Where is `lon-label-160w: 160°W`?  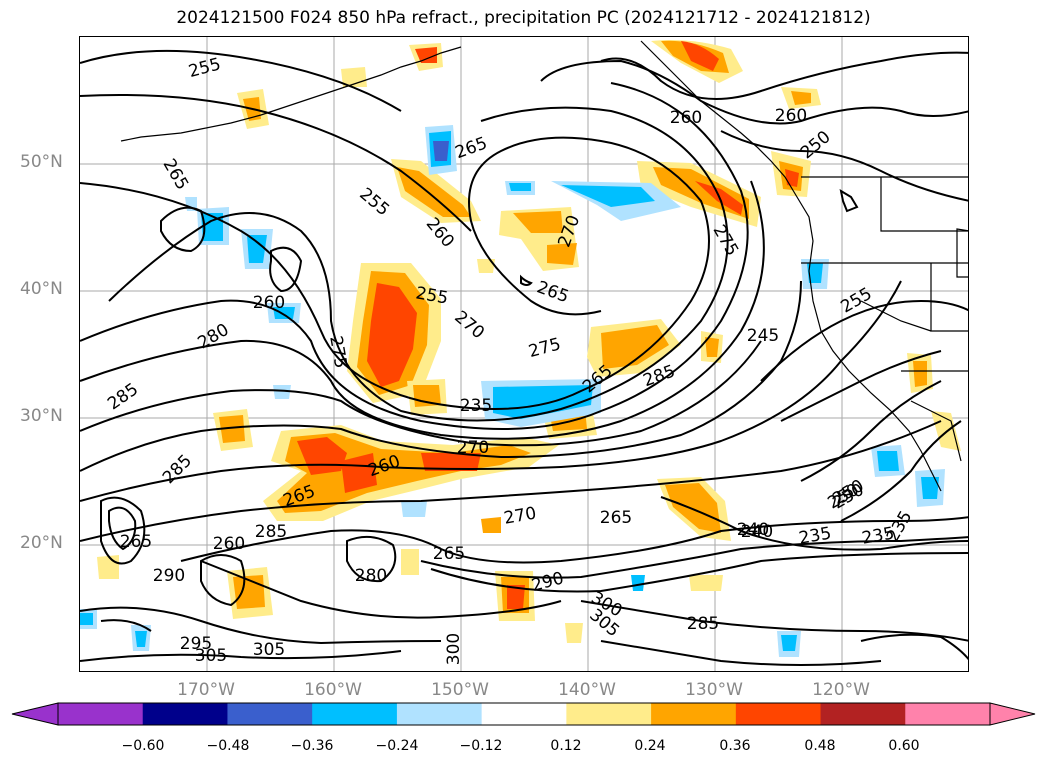
lon-label-160w: 160°W is located at coordinates (333, 690).